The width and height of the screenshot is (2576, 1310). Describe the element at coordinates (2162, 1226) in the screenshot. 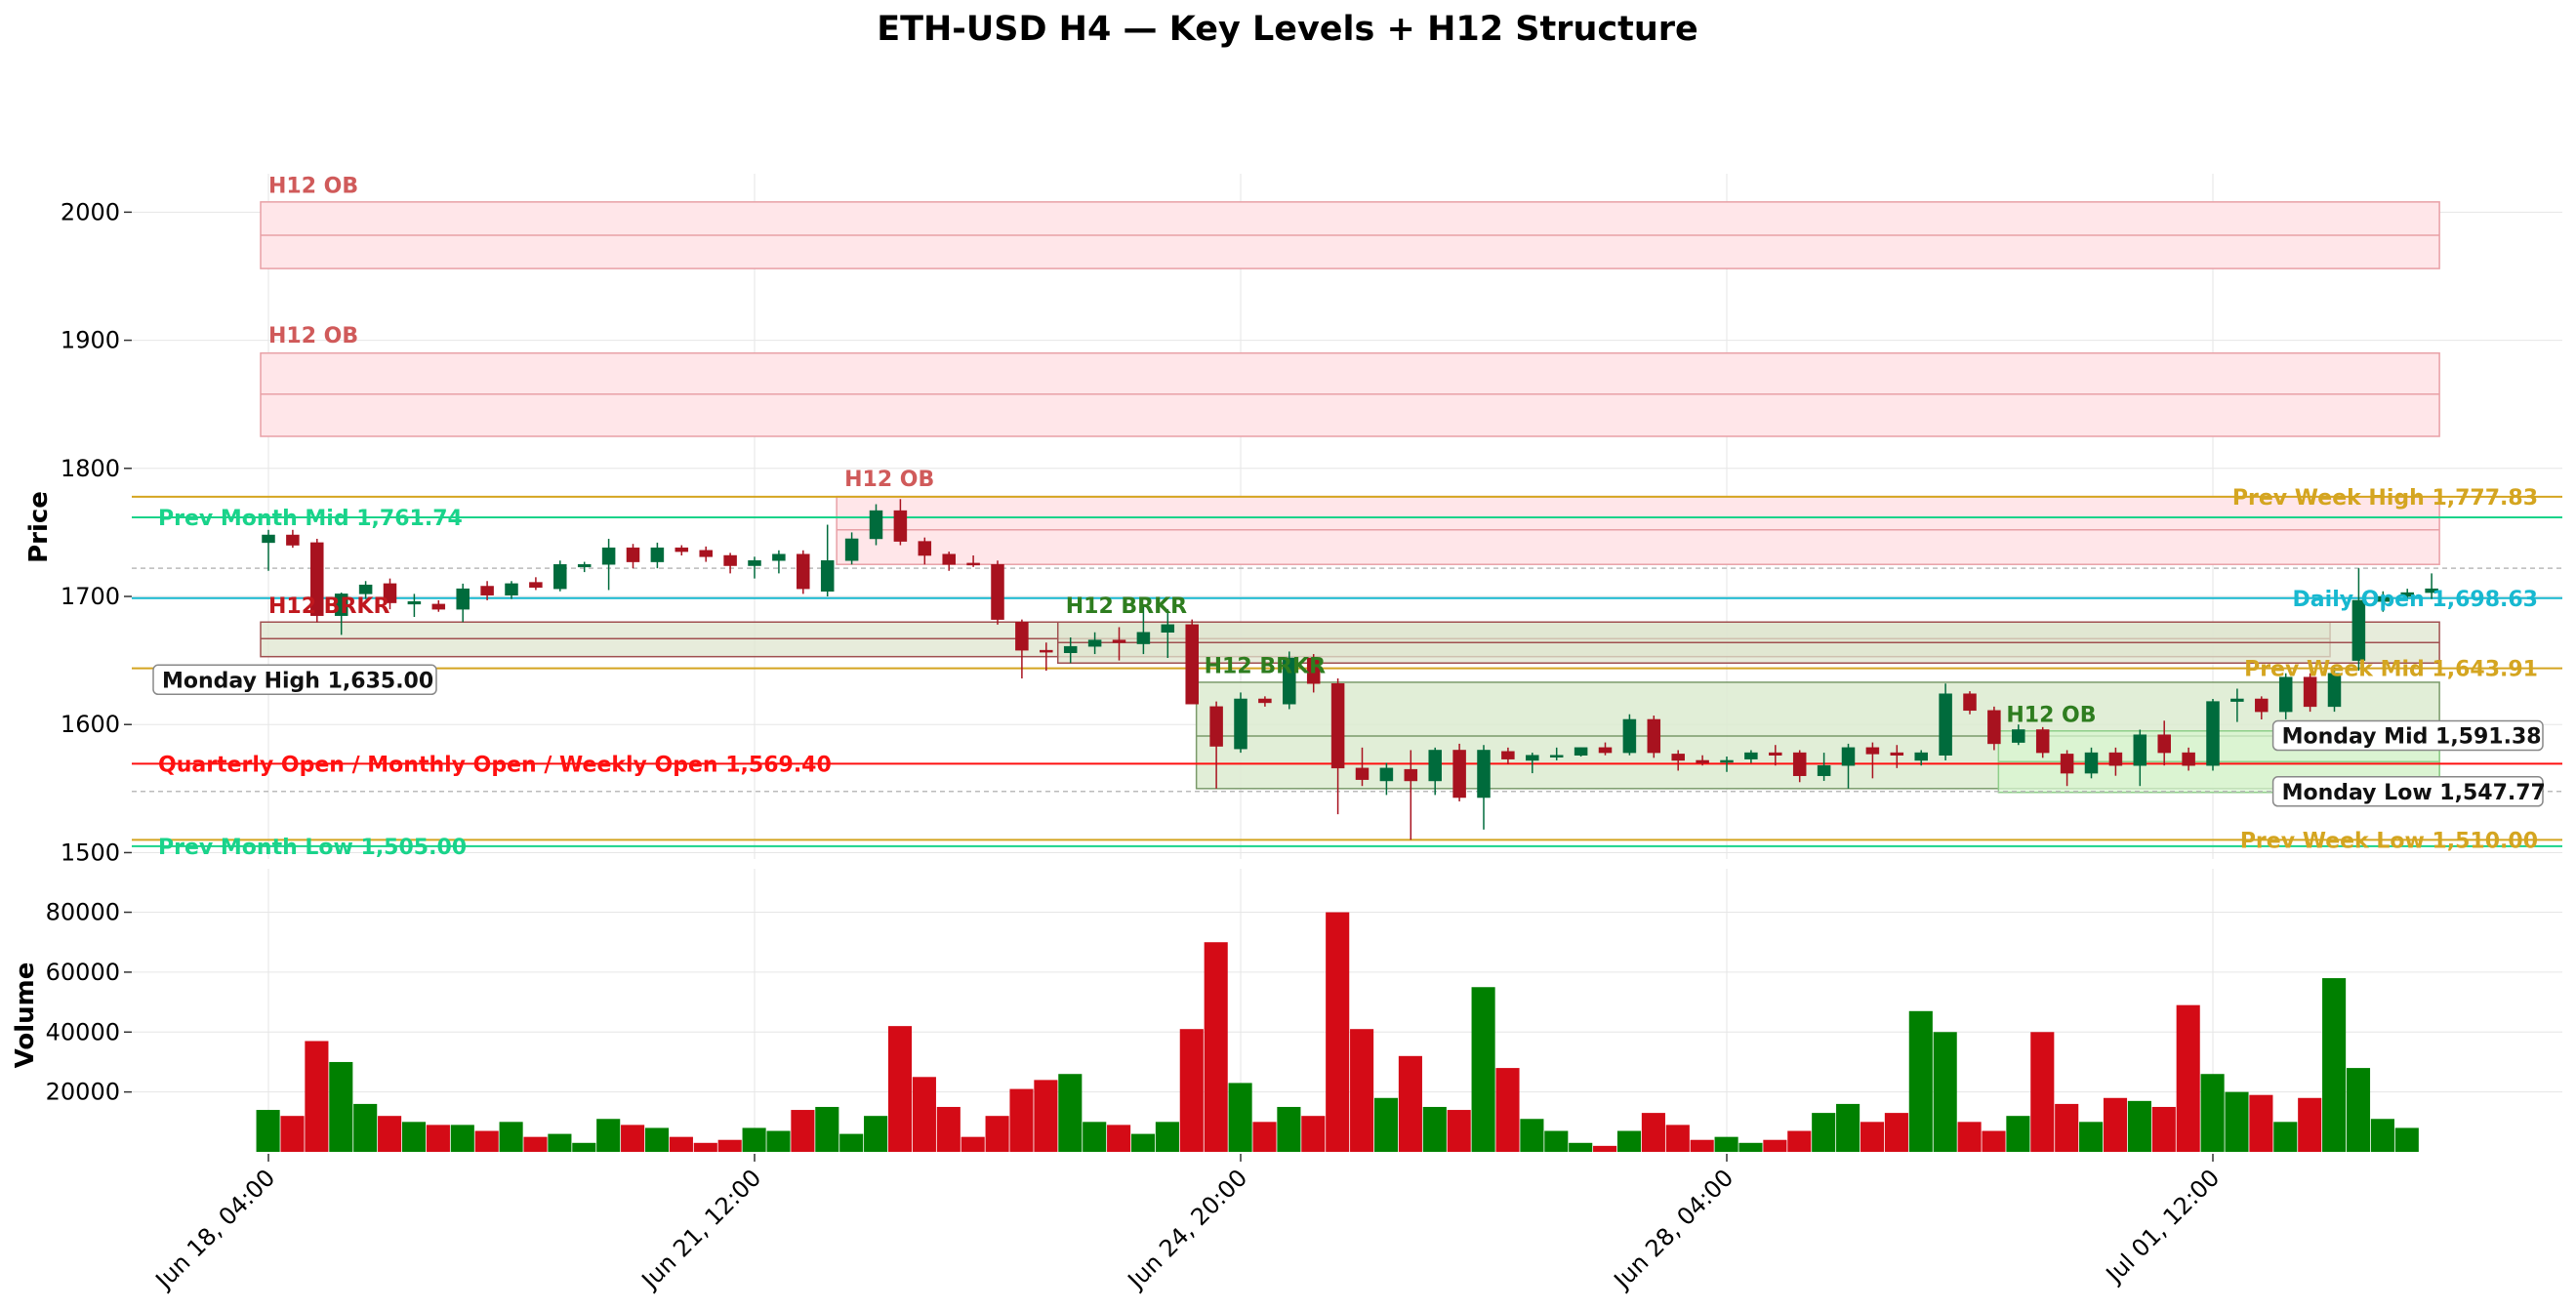

I see `x-tick-label: Jul 01, 12:00` at that location.